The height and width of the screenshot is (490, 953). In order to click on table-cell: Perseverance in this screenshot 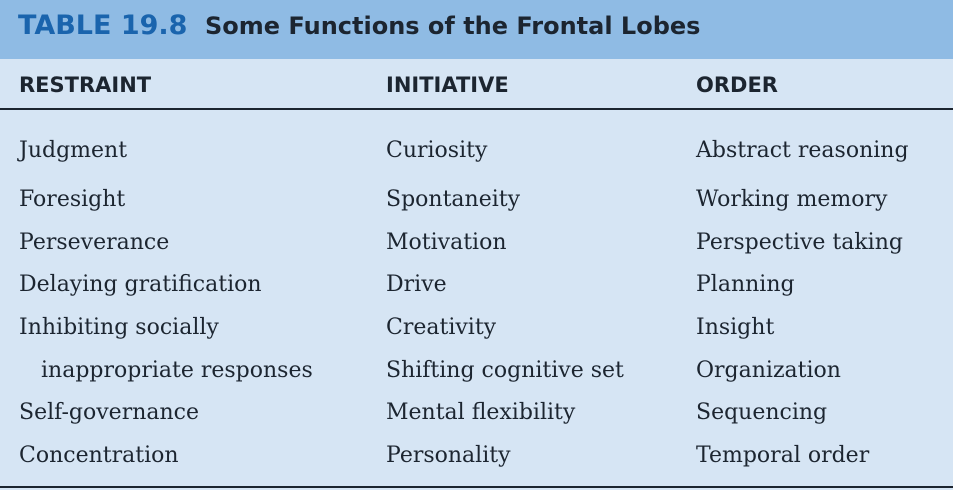, I will do `click(94, 242)`.